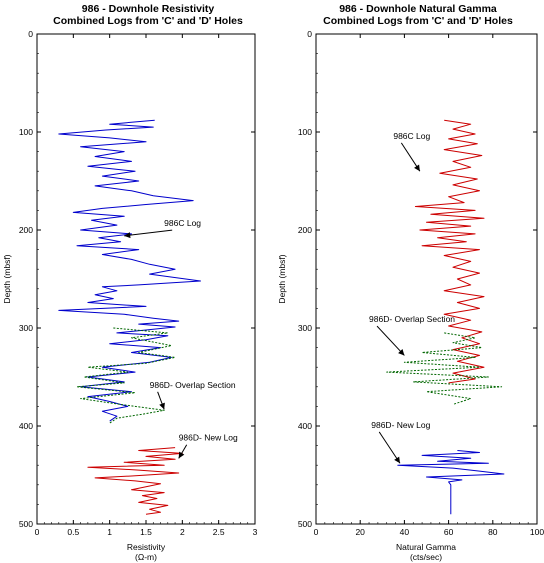  Describe the element at coordinates (148, 233) in the screenshot. I see `left-annotation-arrow` at that location.